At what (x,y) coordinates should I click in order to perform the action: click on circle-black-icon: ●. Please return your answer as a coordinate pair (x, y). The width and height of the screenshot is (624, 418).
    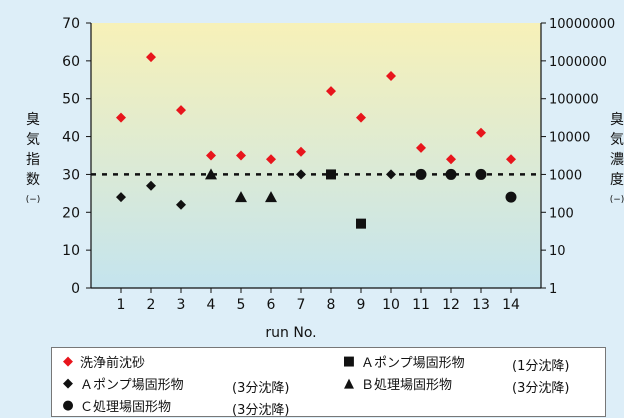
    Looking at the image, I should click on (68, 405).